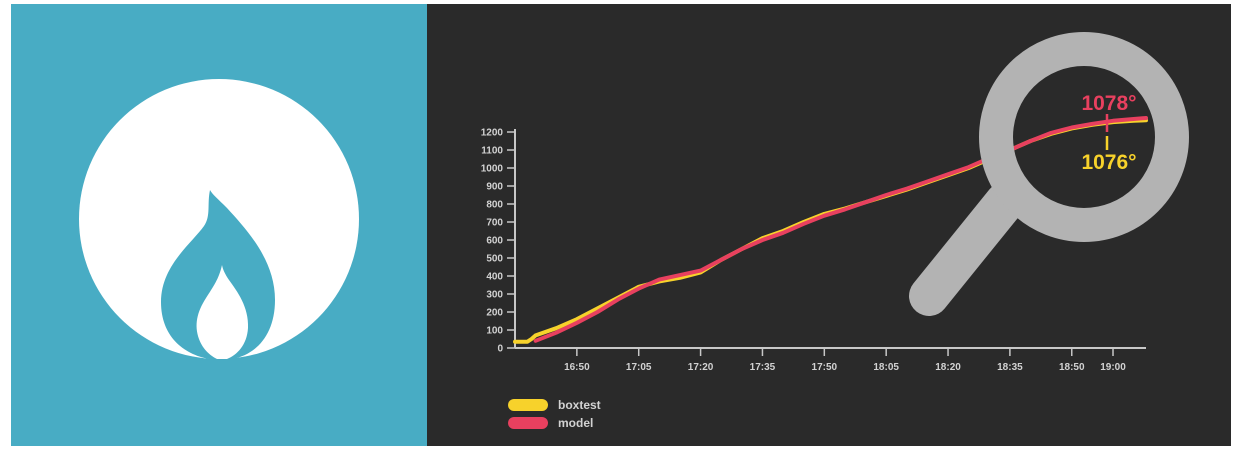 This screenshot has width=1236, height=451. I want to click on callout-boxtest-value: 1076°, so click(1108, 162).